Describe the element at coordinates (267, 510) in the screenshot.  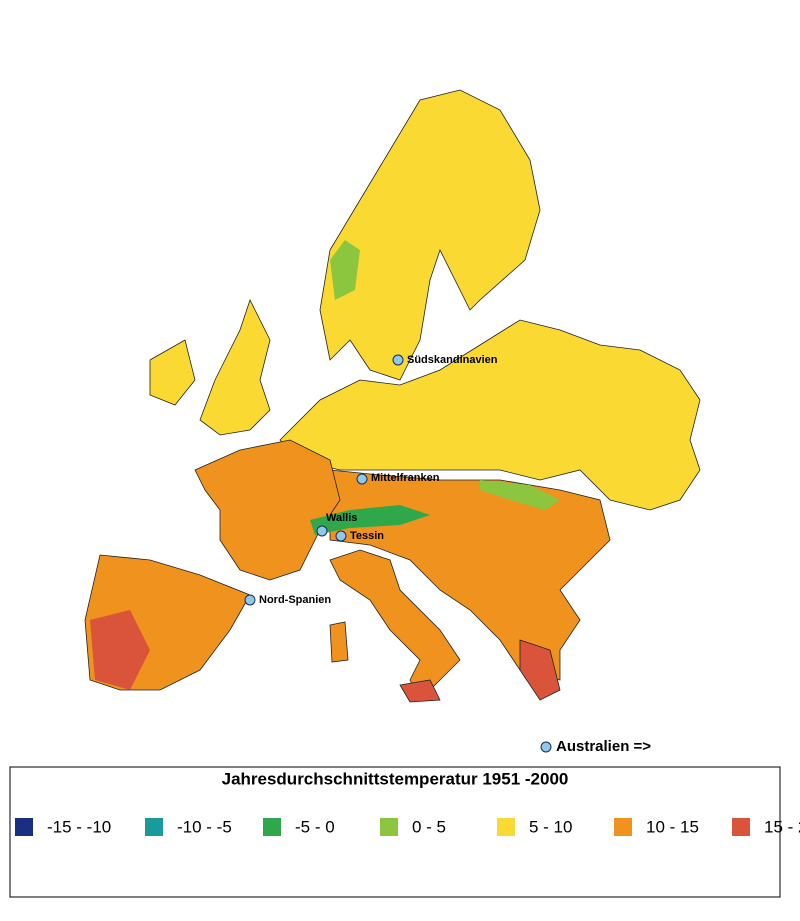
I see `france` at that location.